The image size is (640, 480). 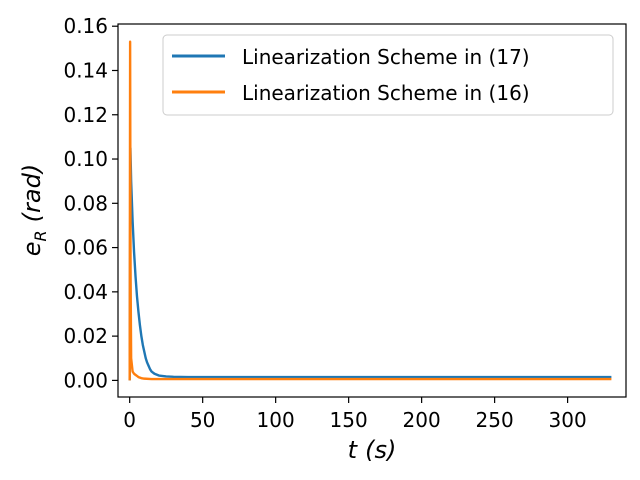 I want to click on x-axis-label: t (s), so click(x=372, y=450).